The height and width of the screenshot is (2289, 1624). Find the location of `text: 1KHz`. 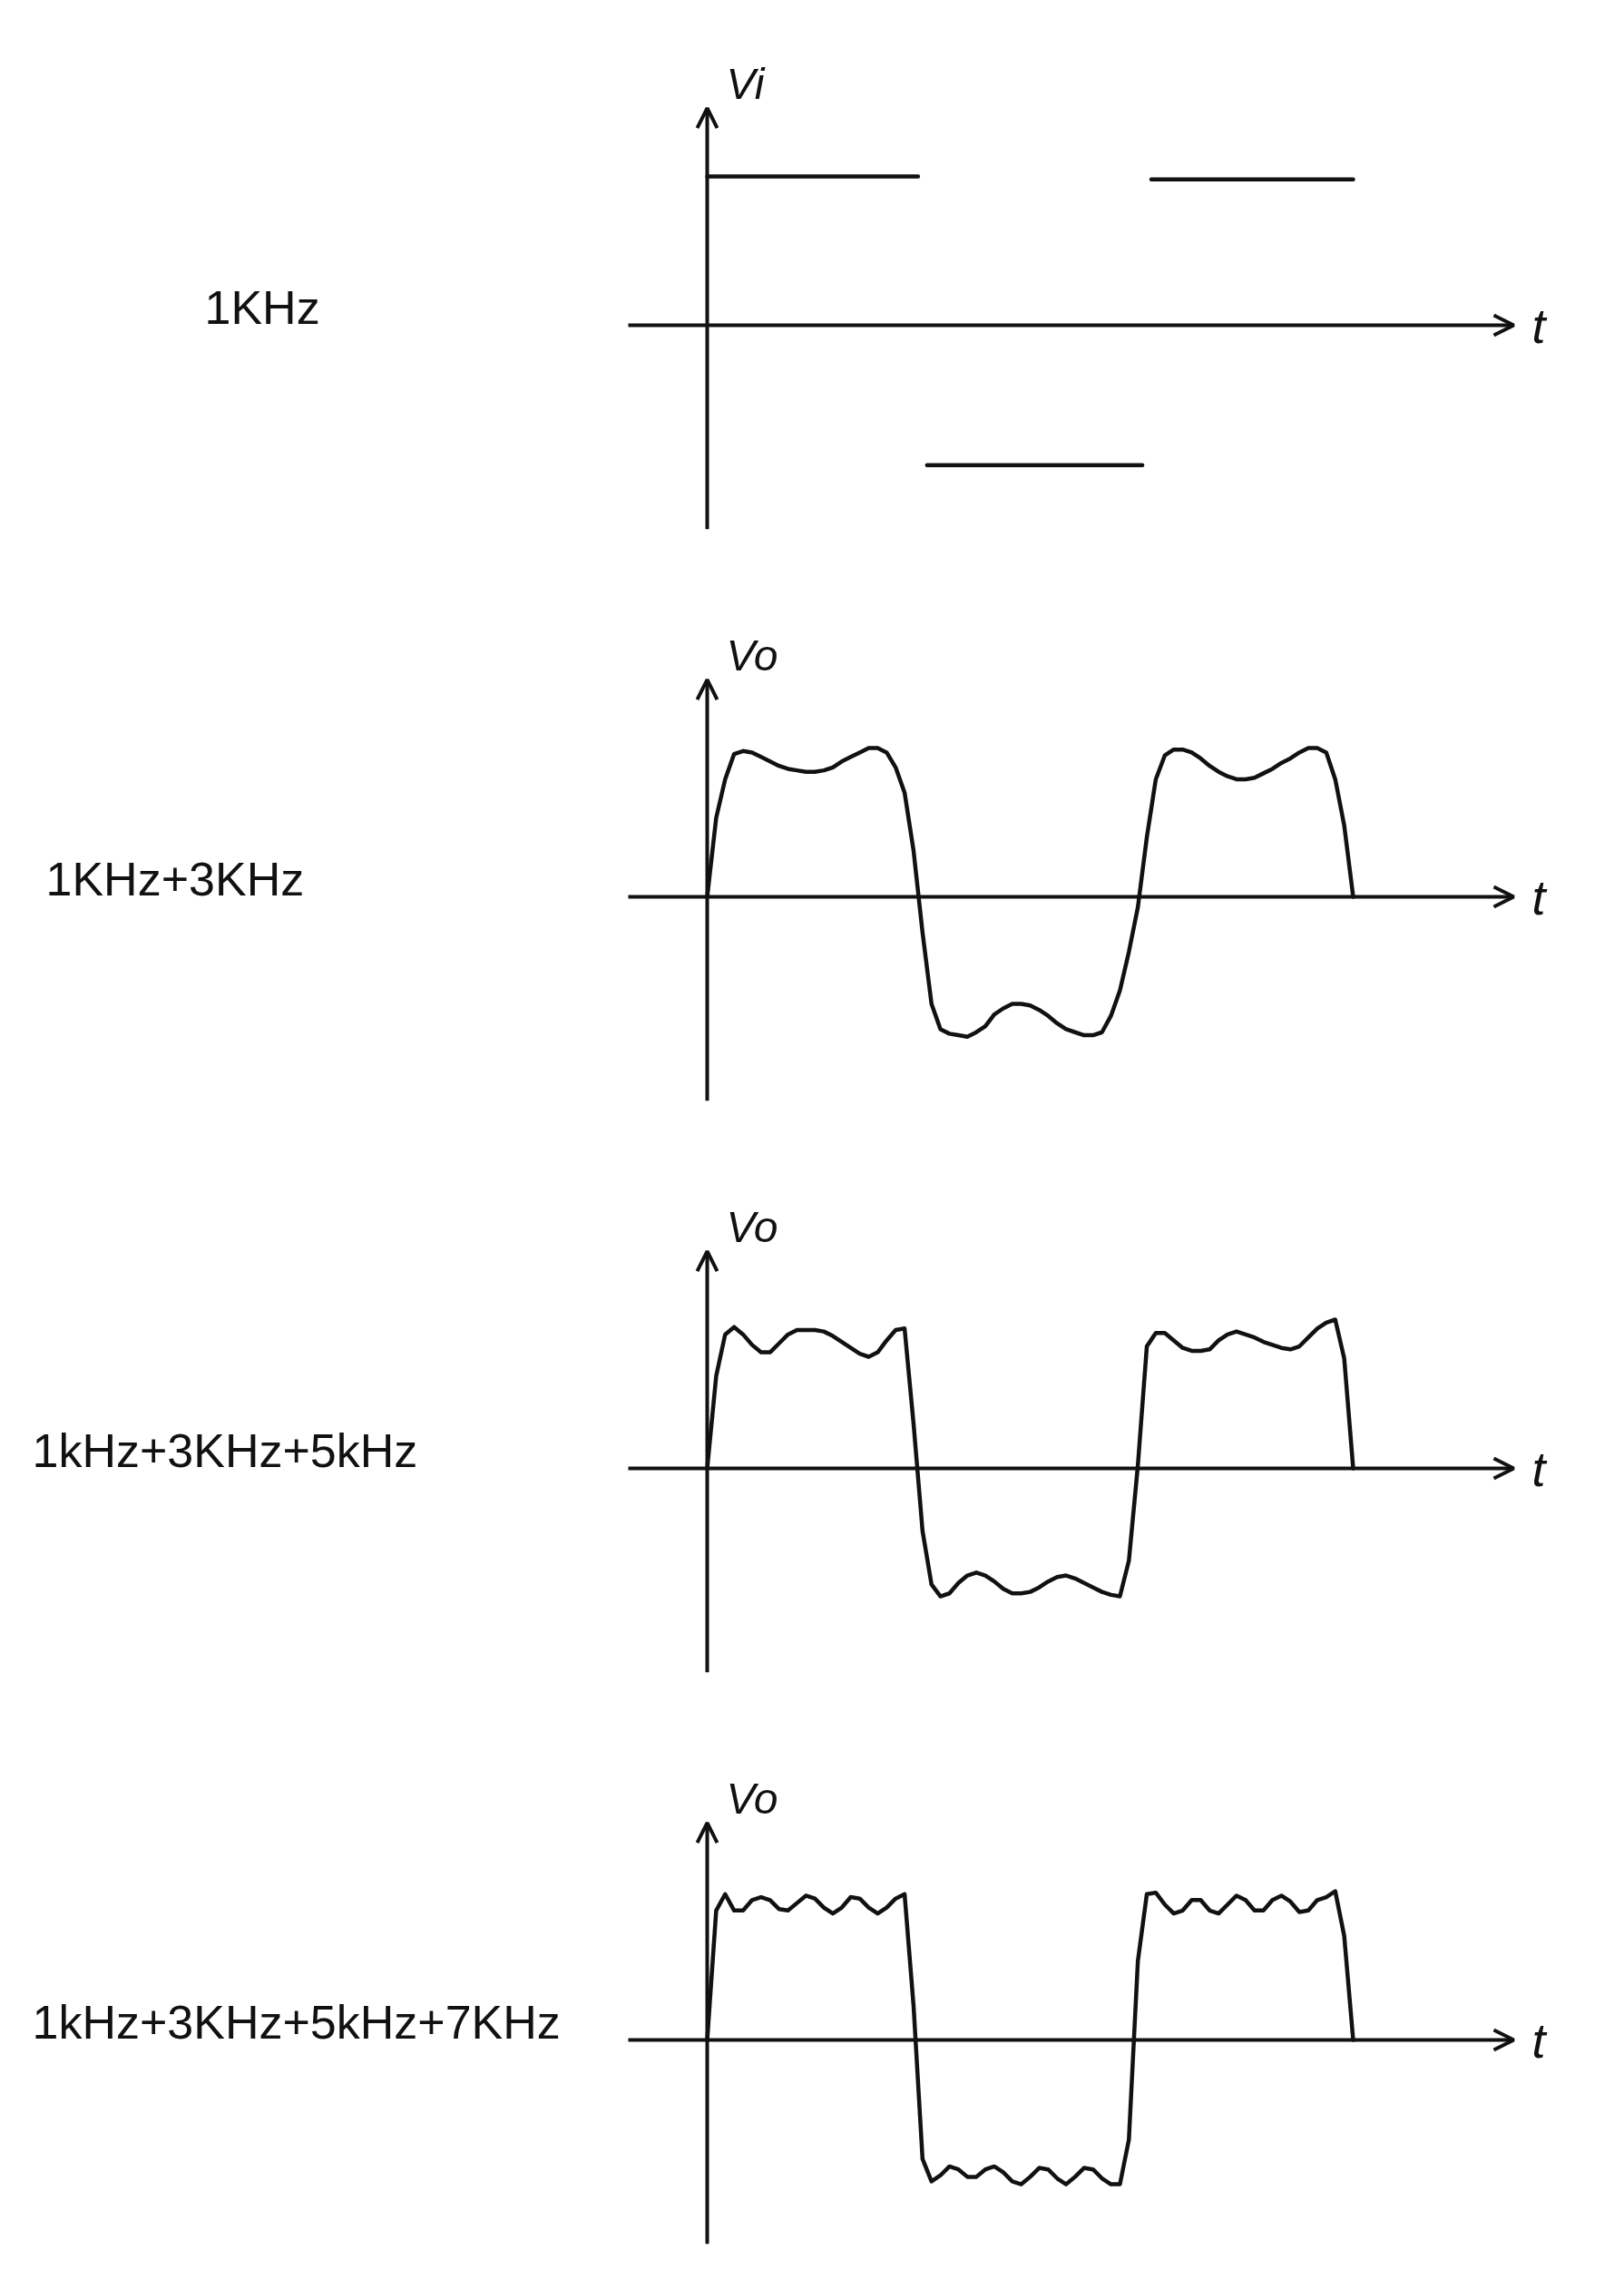

text: 1KHz is located at coordinates (262, 307).